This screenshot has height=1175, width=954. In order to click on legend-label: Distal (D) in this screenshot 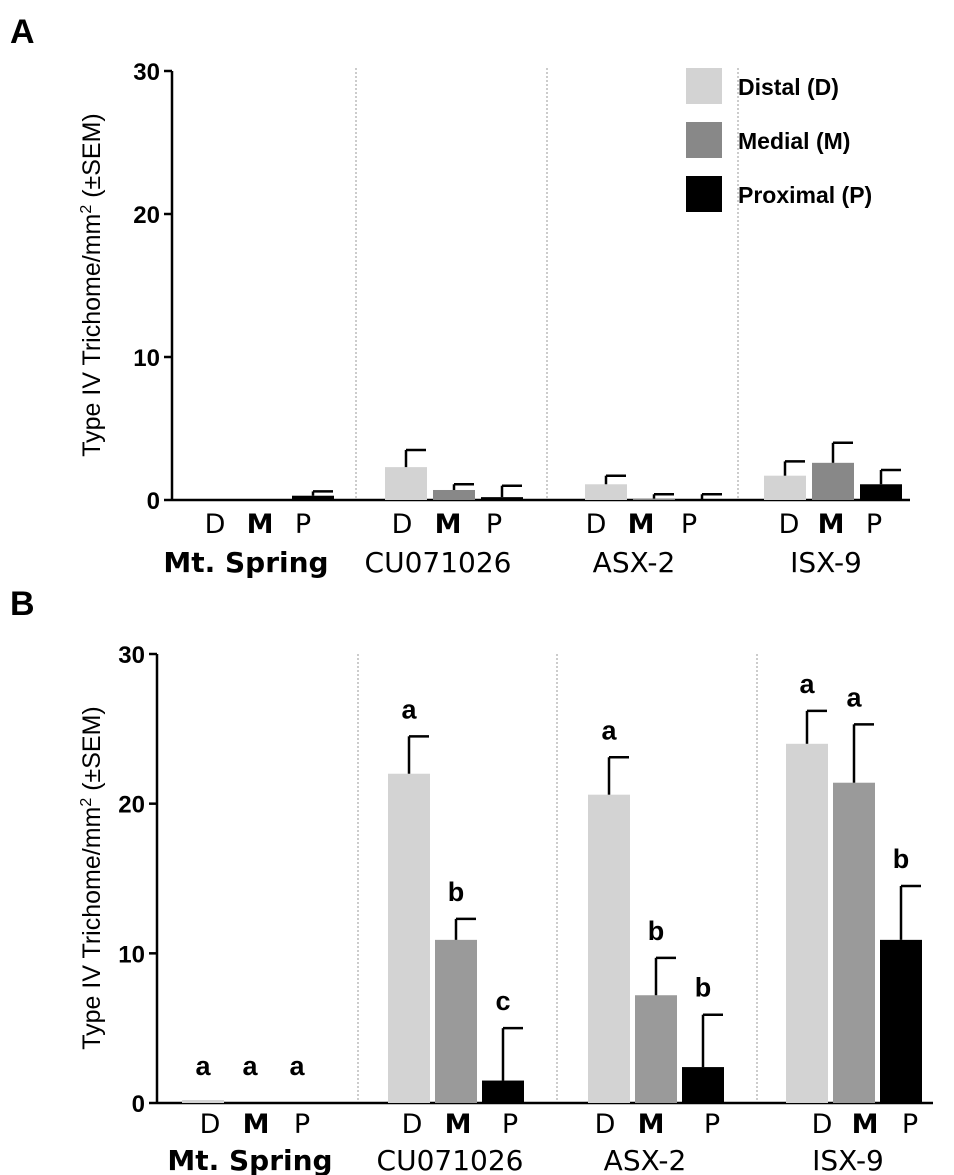, I will do `click(788, 87)`.